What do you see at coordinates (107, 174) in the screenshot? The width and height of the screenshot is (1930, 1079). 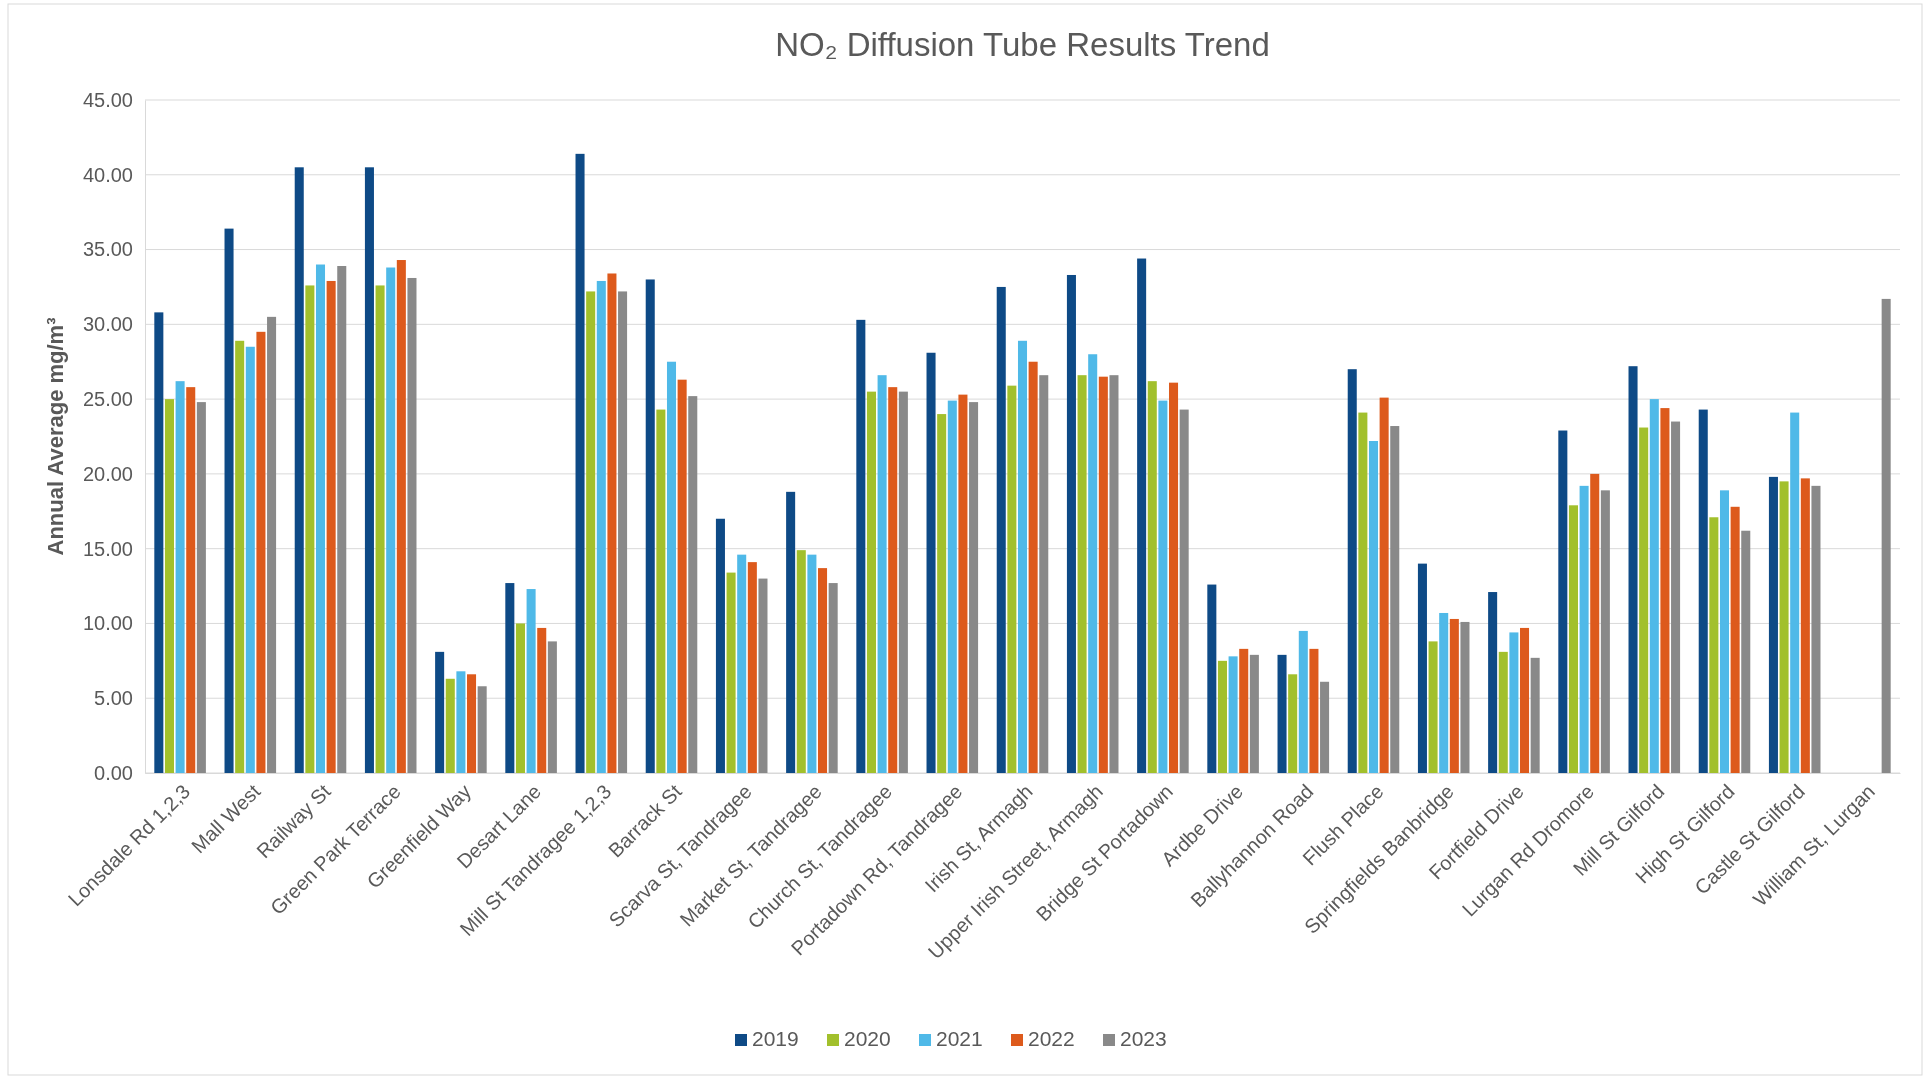 I see `y-tick-label: 40.00` at bounding box center [107, 174].